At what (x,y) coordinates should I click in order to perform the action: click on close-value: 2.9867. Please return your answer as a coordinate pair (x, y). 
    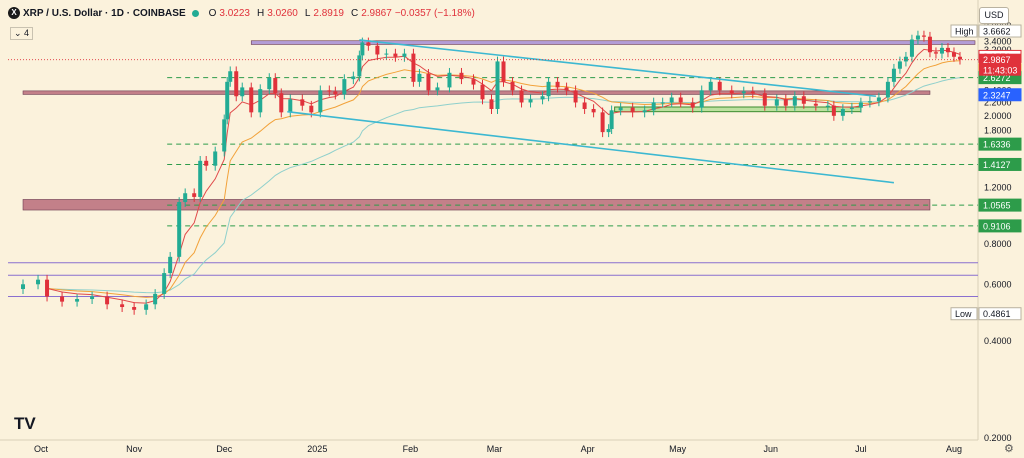
    Looking at the image, I should click on (376, 13).